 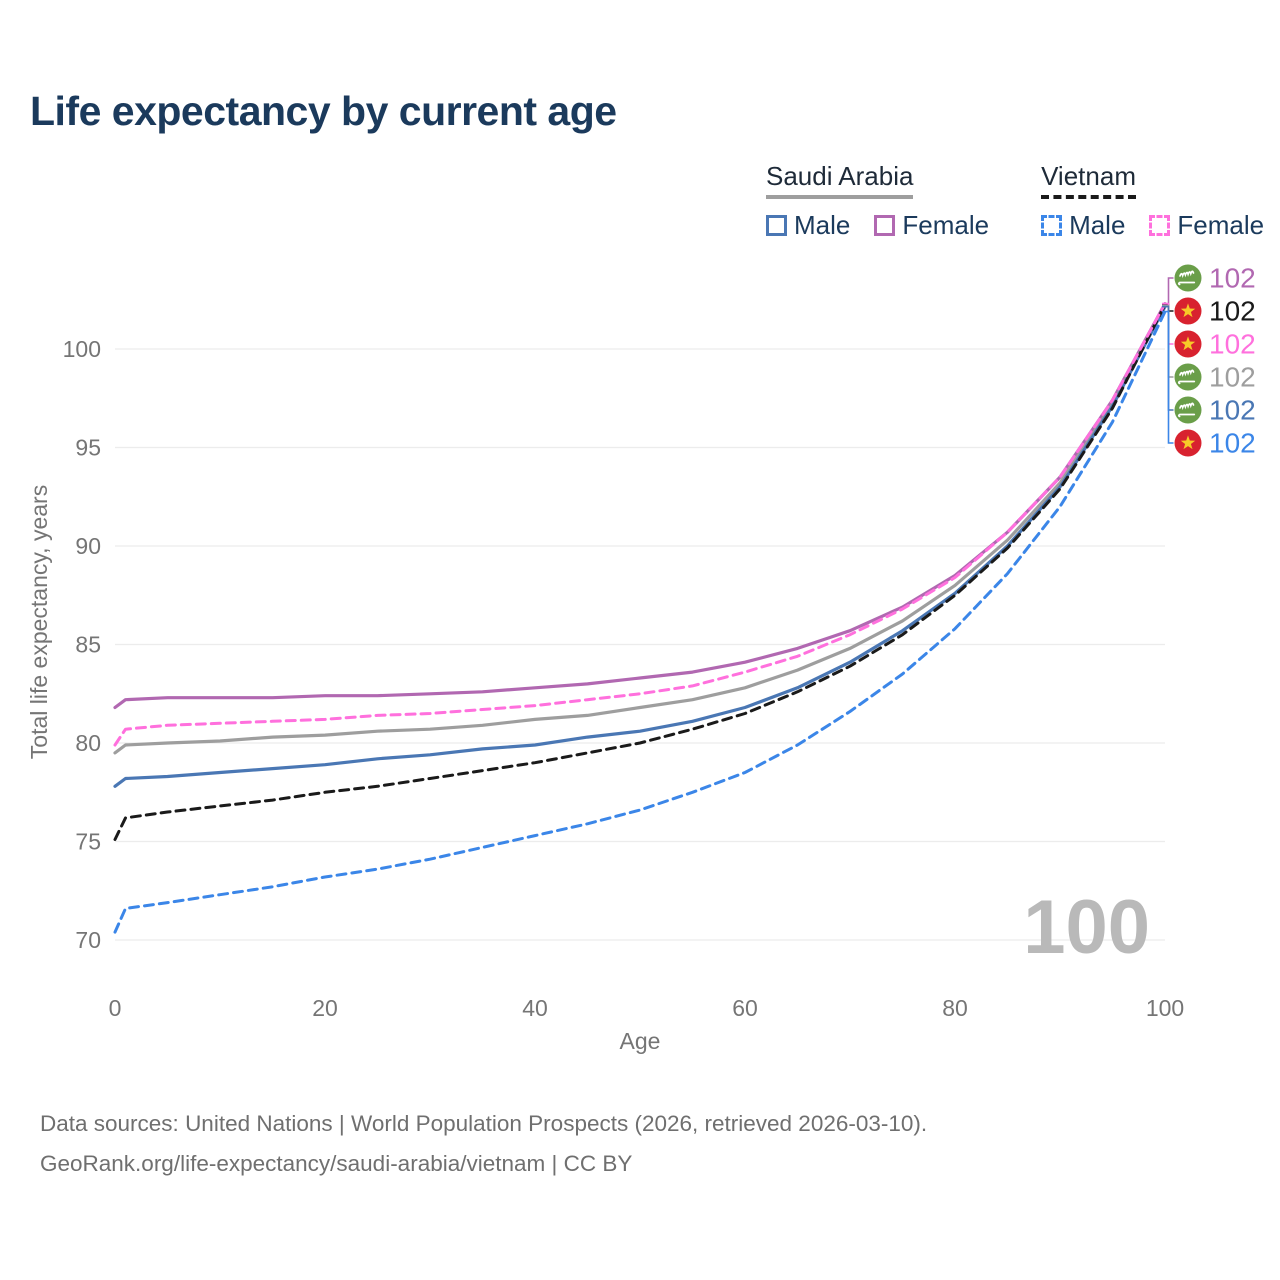 What do you see at coordinates (955, 1008) in the screenshot?
I see `x-tick-80: 80` at bounding box center [955, 1008].